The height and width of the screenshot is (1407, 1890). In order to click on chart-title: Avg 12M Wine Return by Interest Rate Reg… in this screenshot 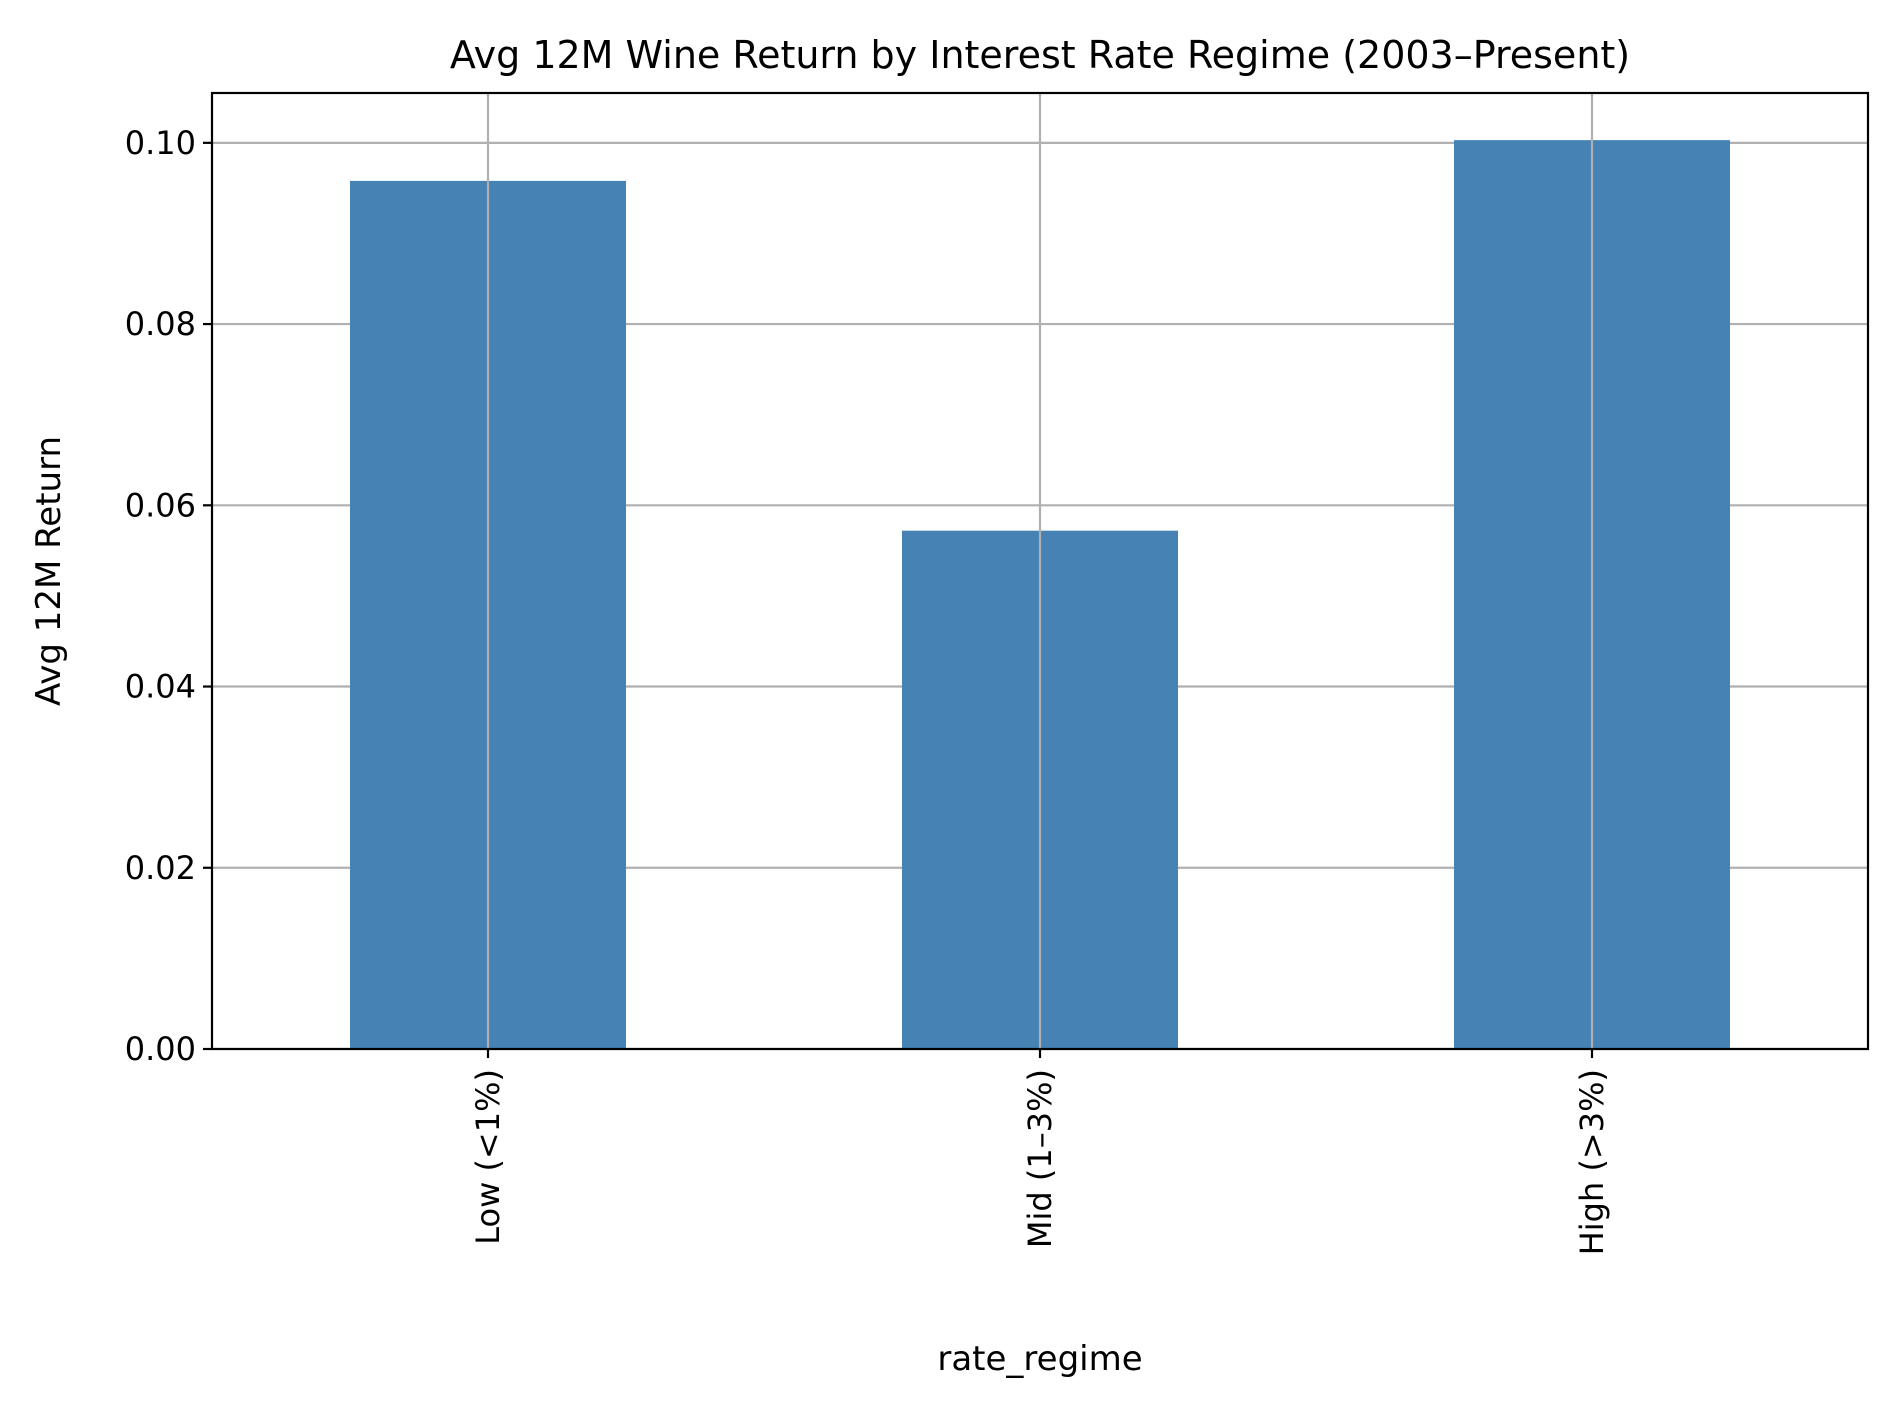, I will do `click(1040, 55)`.